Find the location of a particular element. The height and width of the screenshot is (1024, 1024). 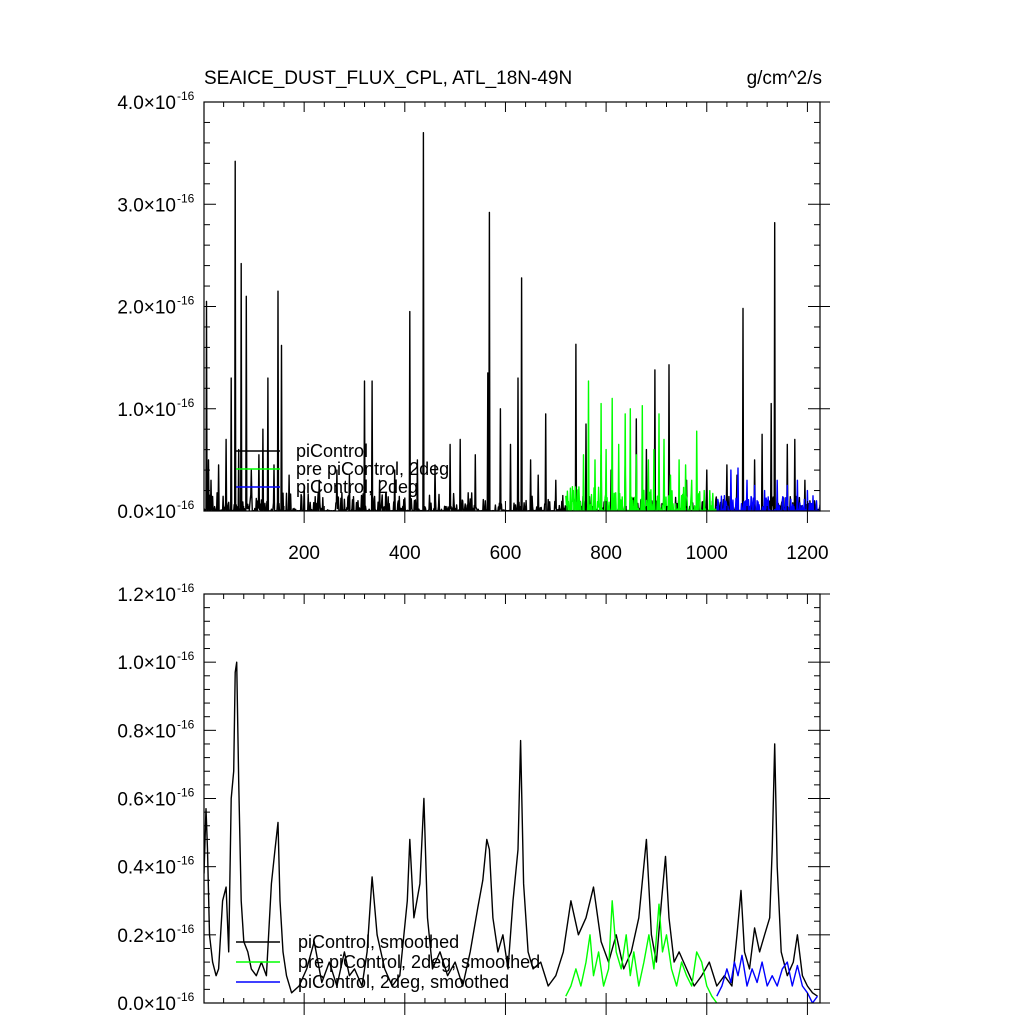

y-tick-label: 0.6×10 is located at coordinates (146, 800).